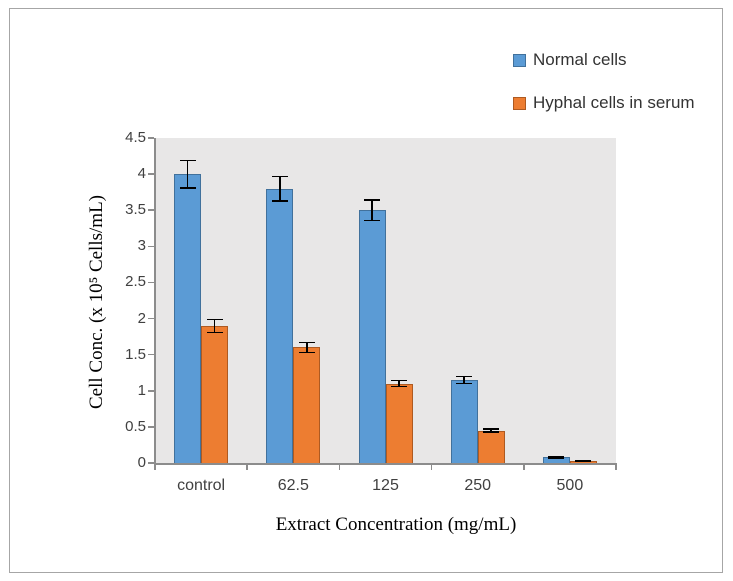 This screenshot has height=581, width=733. Describe the element at coordinates (135, 426) in the screenshot. I see `y-tick-label: 0.5` at that location.